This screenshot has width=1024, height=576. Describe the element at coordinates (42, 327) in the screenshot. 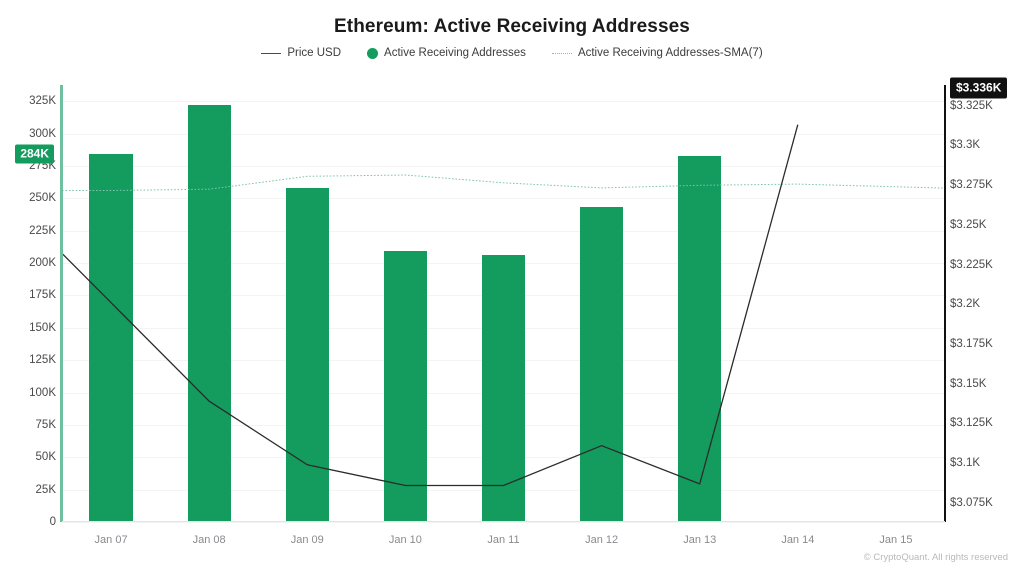

I see `left-axis-tick-label: 150K` at that location.